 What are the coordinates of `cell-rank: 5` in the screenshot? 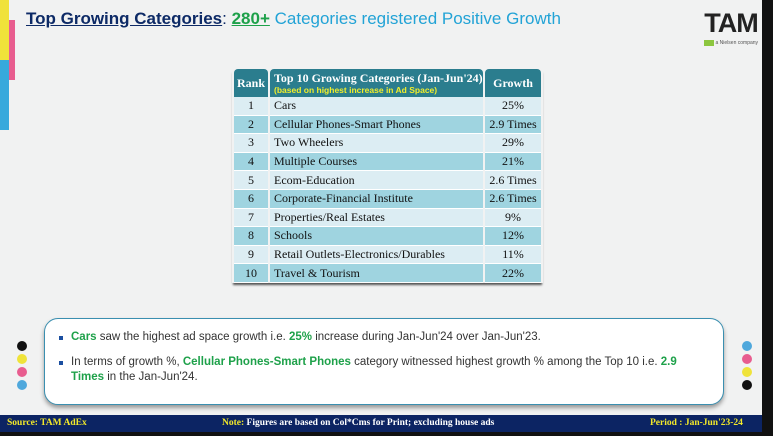 It's located at (251, 180).